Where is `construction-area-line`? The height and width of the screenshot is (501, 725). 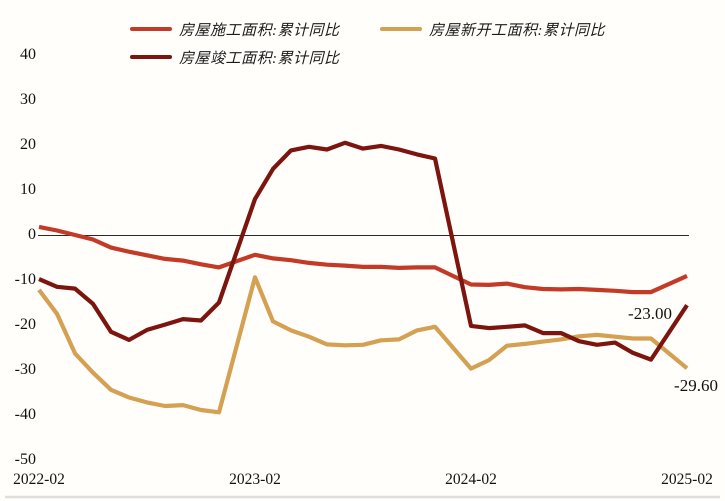 construction-area-line is located at coordinates (363, 259).